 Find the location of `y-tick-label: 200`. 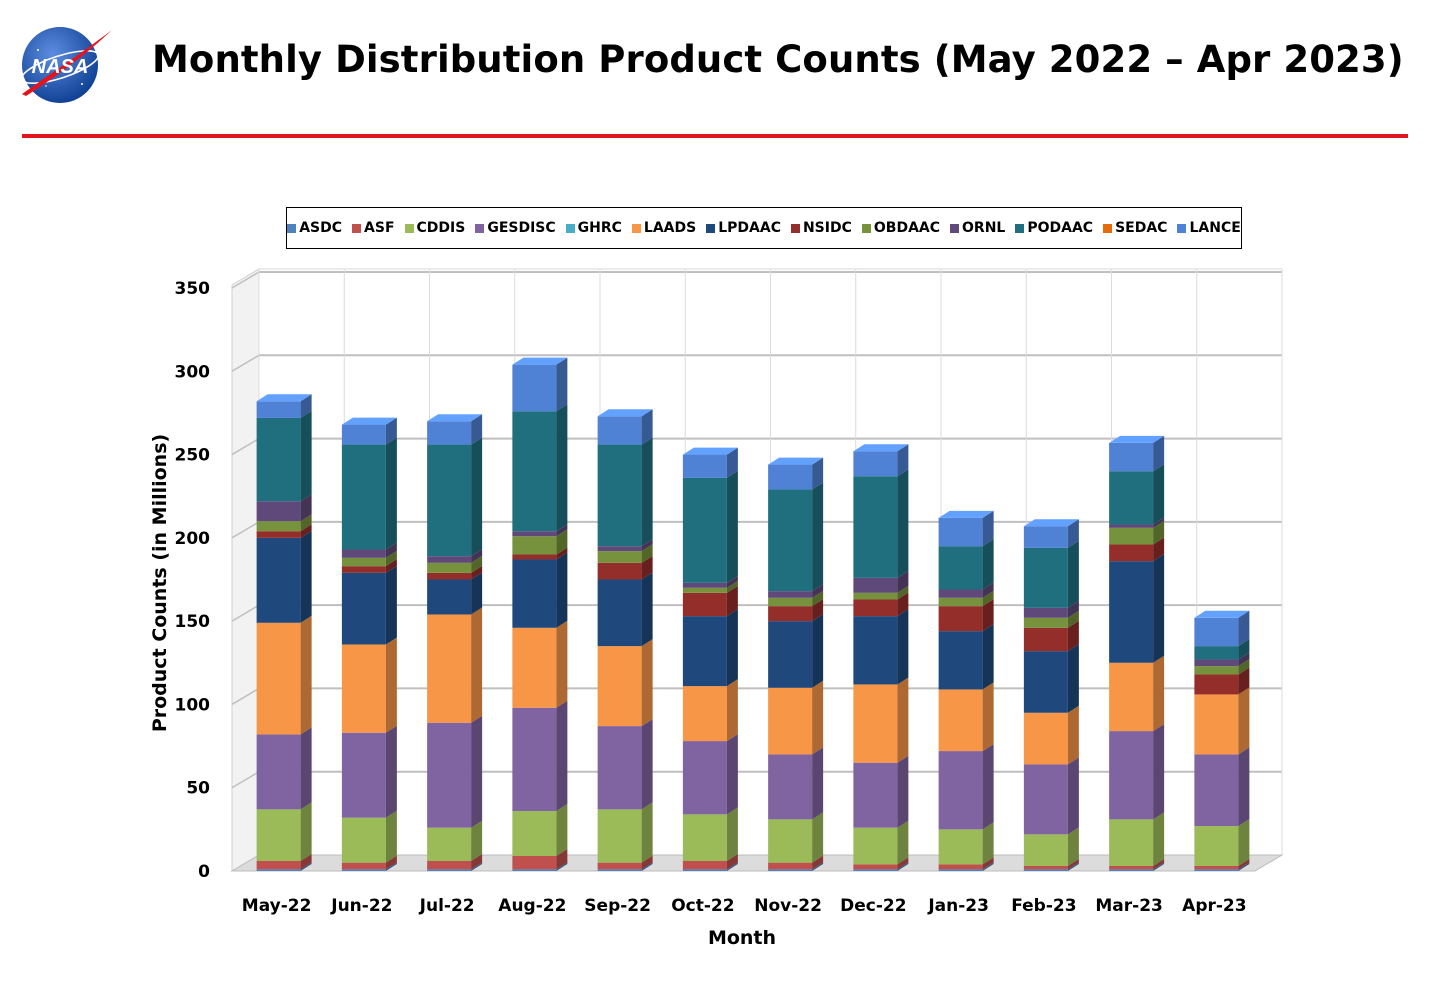

y-tick-label: 200 is located at coordinates (193, 539).